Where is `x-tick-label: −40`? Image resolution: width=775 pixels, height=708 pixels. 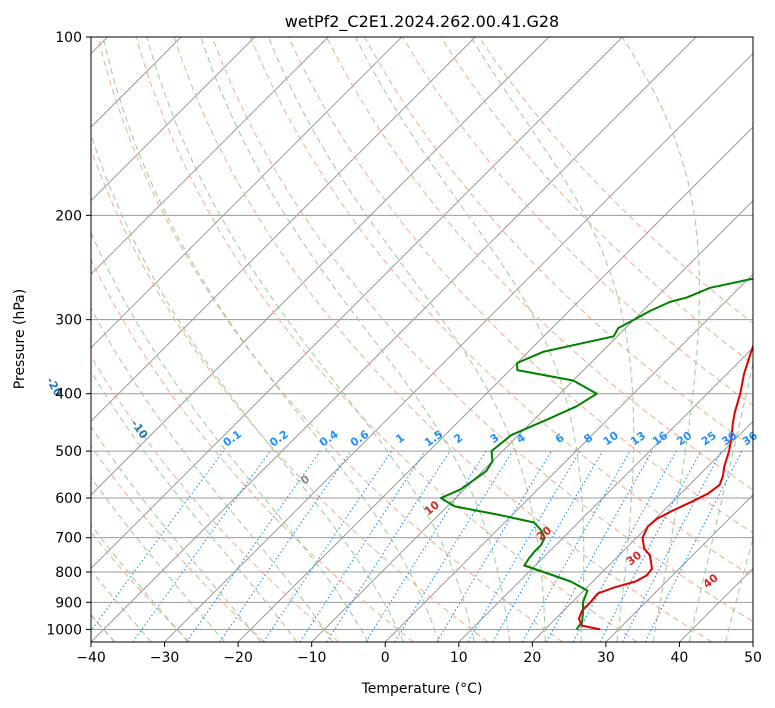
x-tick-label: −40 is located at coordinates (91, 658).